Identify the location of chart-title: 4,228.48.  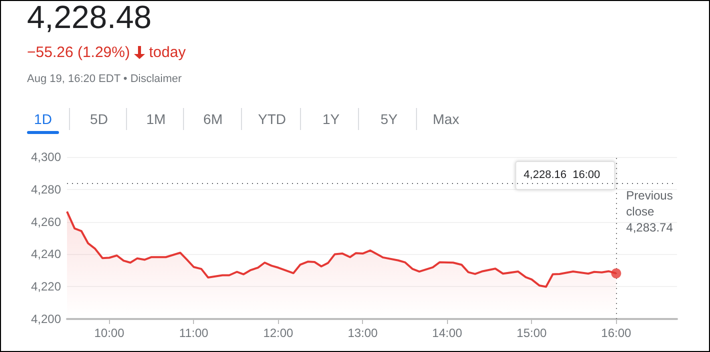
(89, 18).